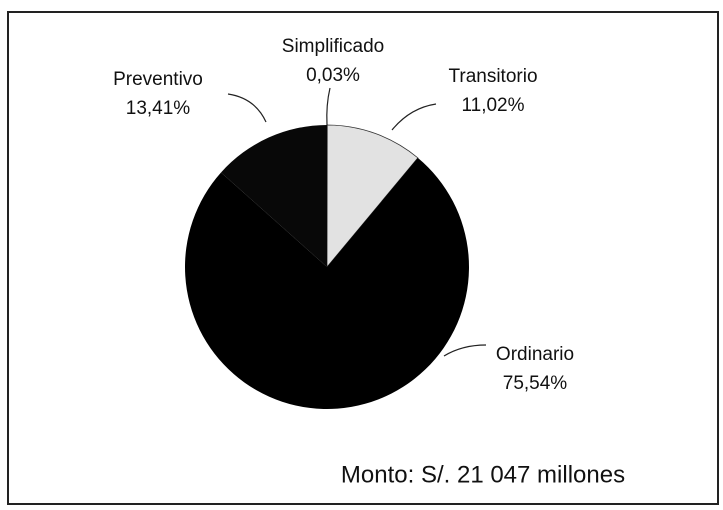 Image resolution: width=723 pixels, height=510 pixels. Describe the element at coordinates (535, 383) in the screenshot. I see `slice-value-label: 75,54%` at that location.